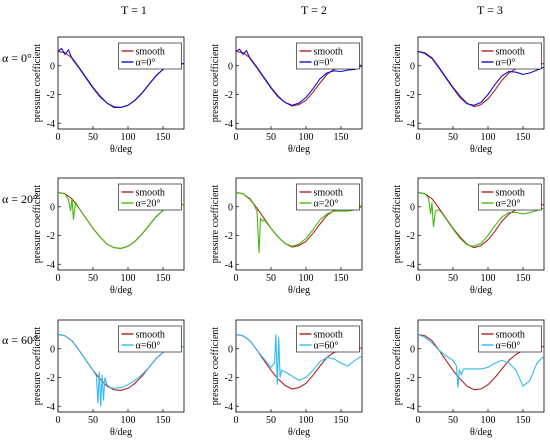 The image size is (550, 443). I want to click on column-header-t3: T = 3, so click(490, 10).